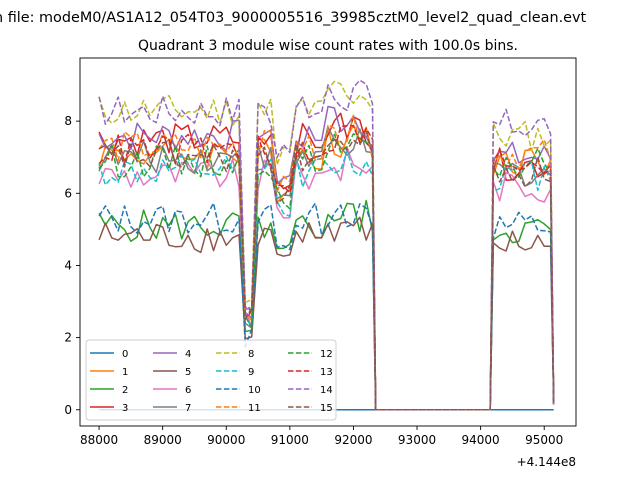 The width and height of the screenshot is (640, 480). What do you see at coordinates (353, 440) in the screenshot?
I see `x-tick-label: 92000` at bounding box center [353, 440].